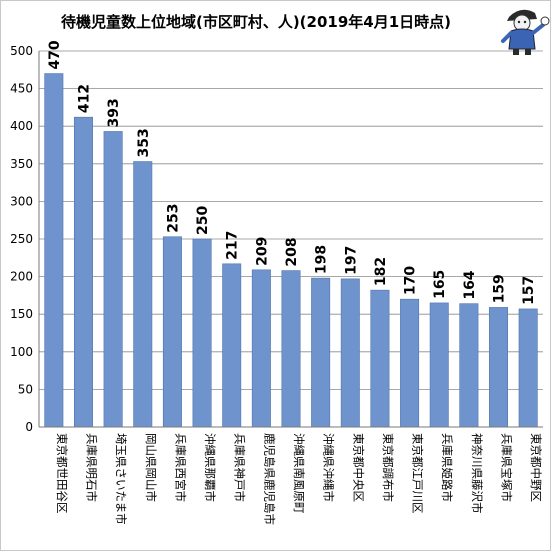  Describe the element at coordinates (21, 126) in the screenshot. I see `y-tick-label: 400` at that location.